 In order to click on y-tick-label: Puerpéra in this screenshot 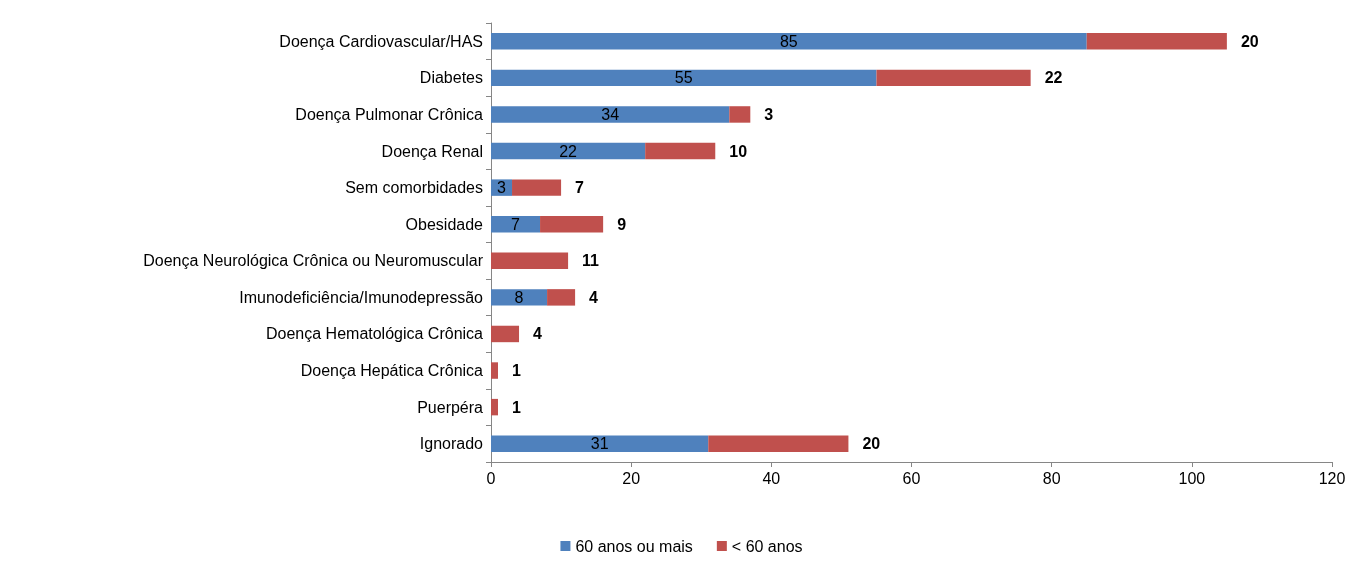, I will do `click(450, 407)`.